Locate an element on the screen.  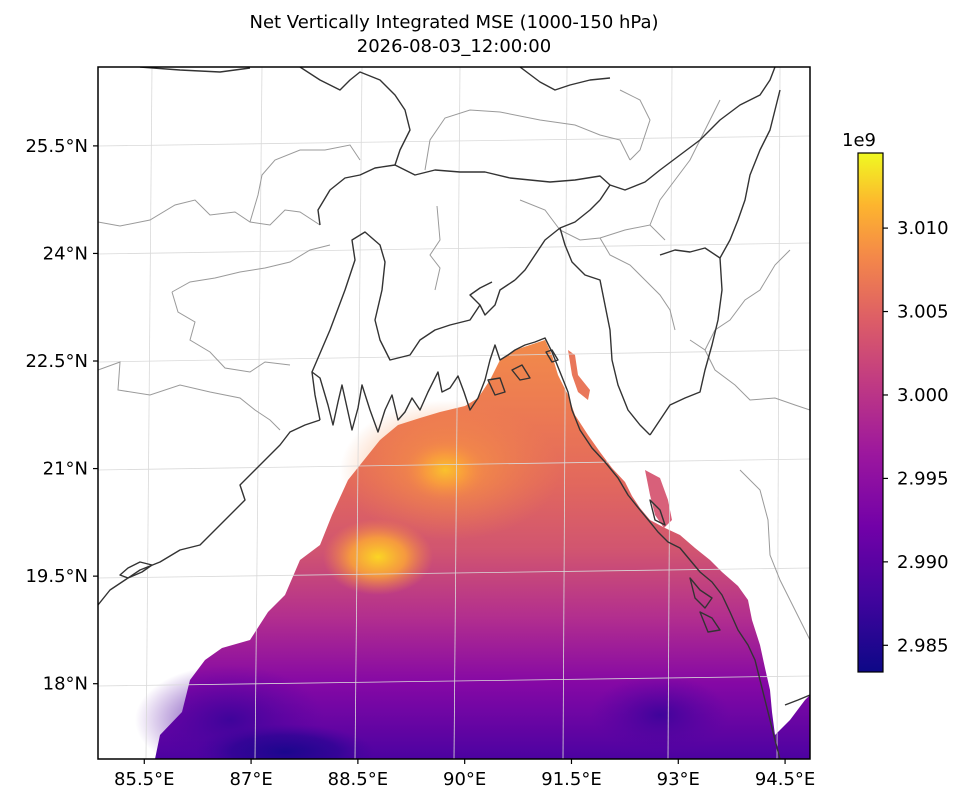
x-axis: 85.5°E 87°E 88.5°E 90°E 91.5°E 93°E 94.5°E is located at coordinates (464, 774).